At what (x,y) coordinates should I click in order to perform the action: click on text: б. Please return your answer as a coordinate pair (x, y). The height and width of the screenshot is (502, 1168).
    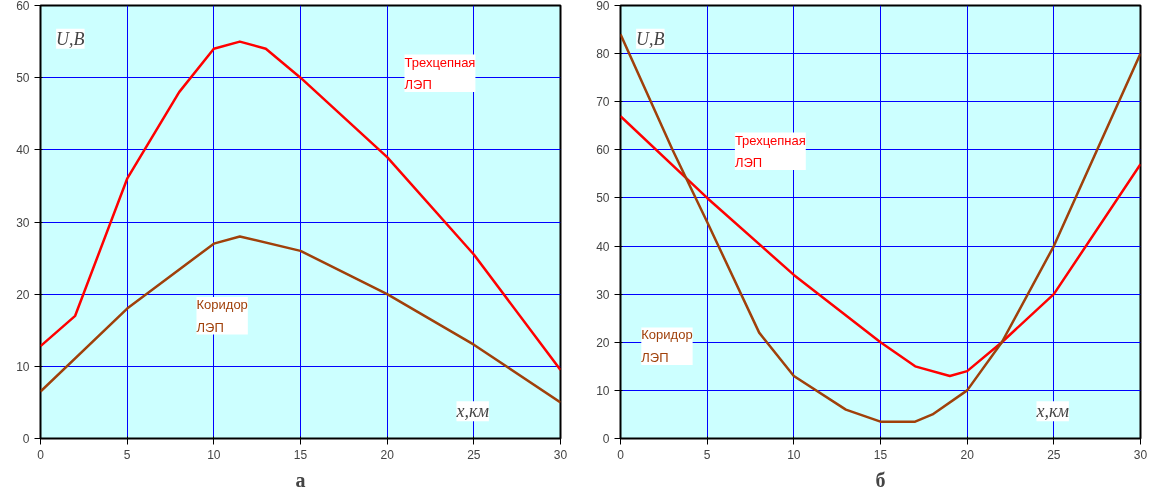
    Looking at the image, I should click on (880, 479).